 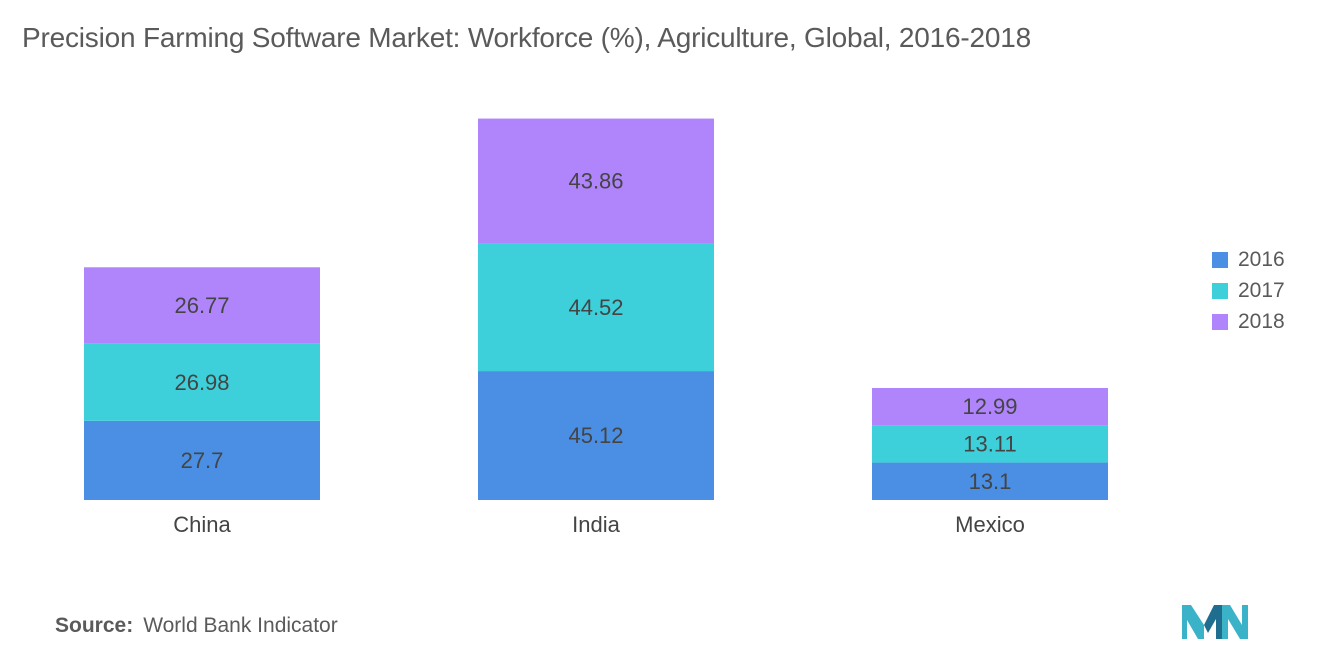 I want to click on data-label-india-2018: 43.86, so click(x=595, y=181).